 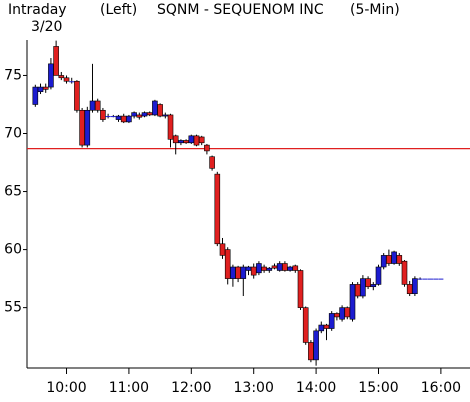 I want to click on x-tick-label: 13:00, so click(x=254, y=388).